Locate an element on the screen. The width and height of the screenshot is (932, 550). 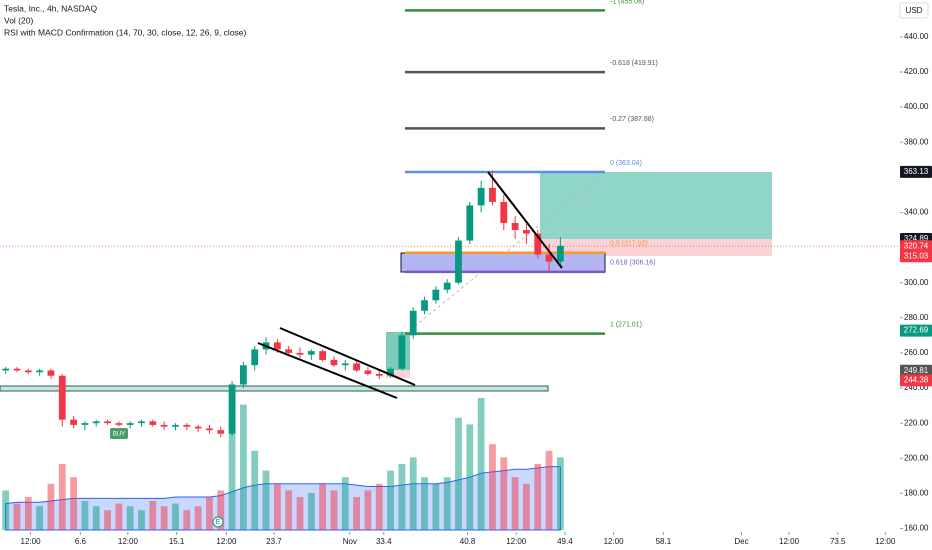
currency: USD is located at coordinates (914, 10).